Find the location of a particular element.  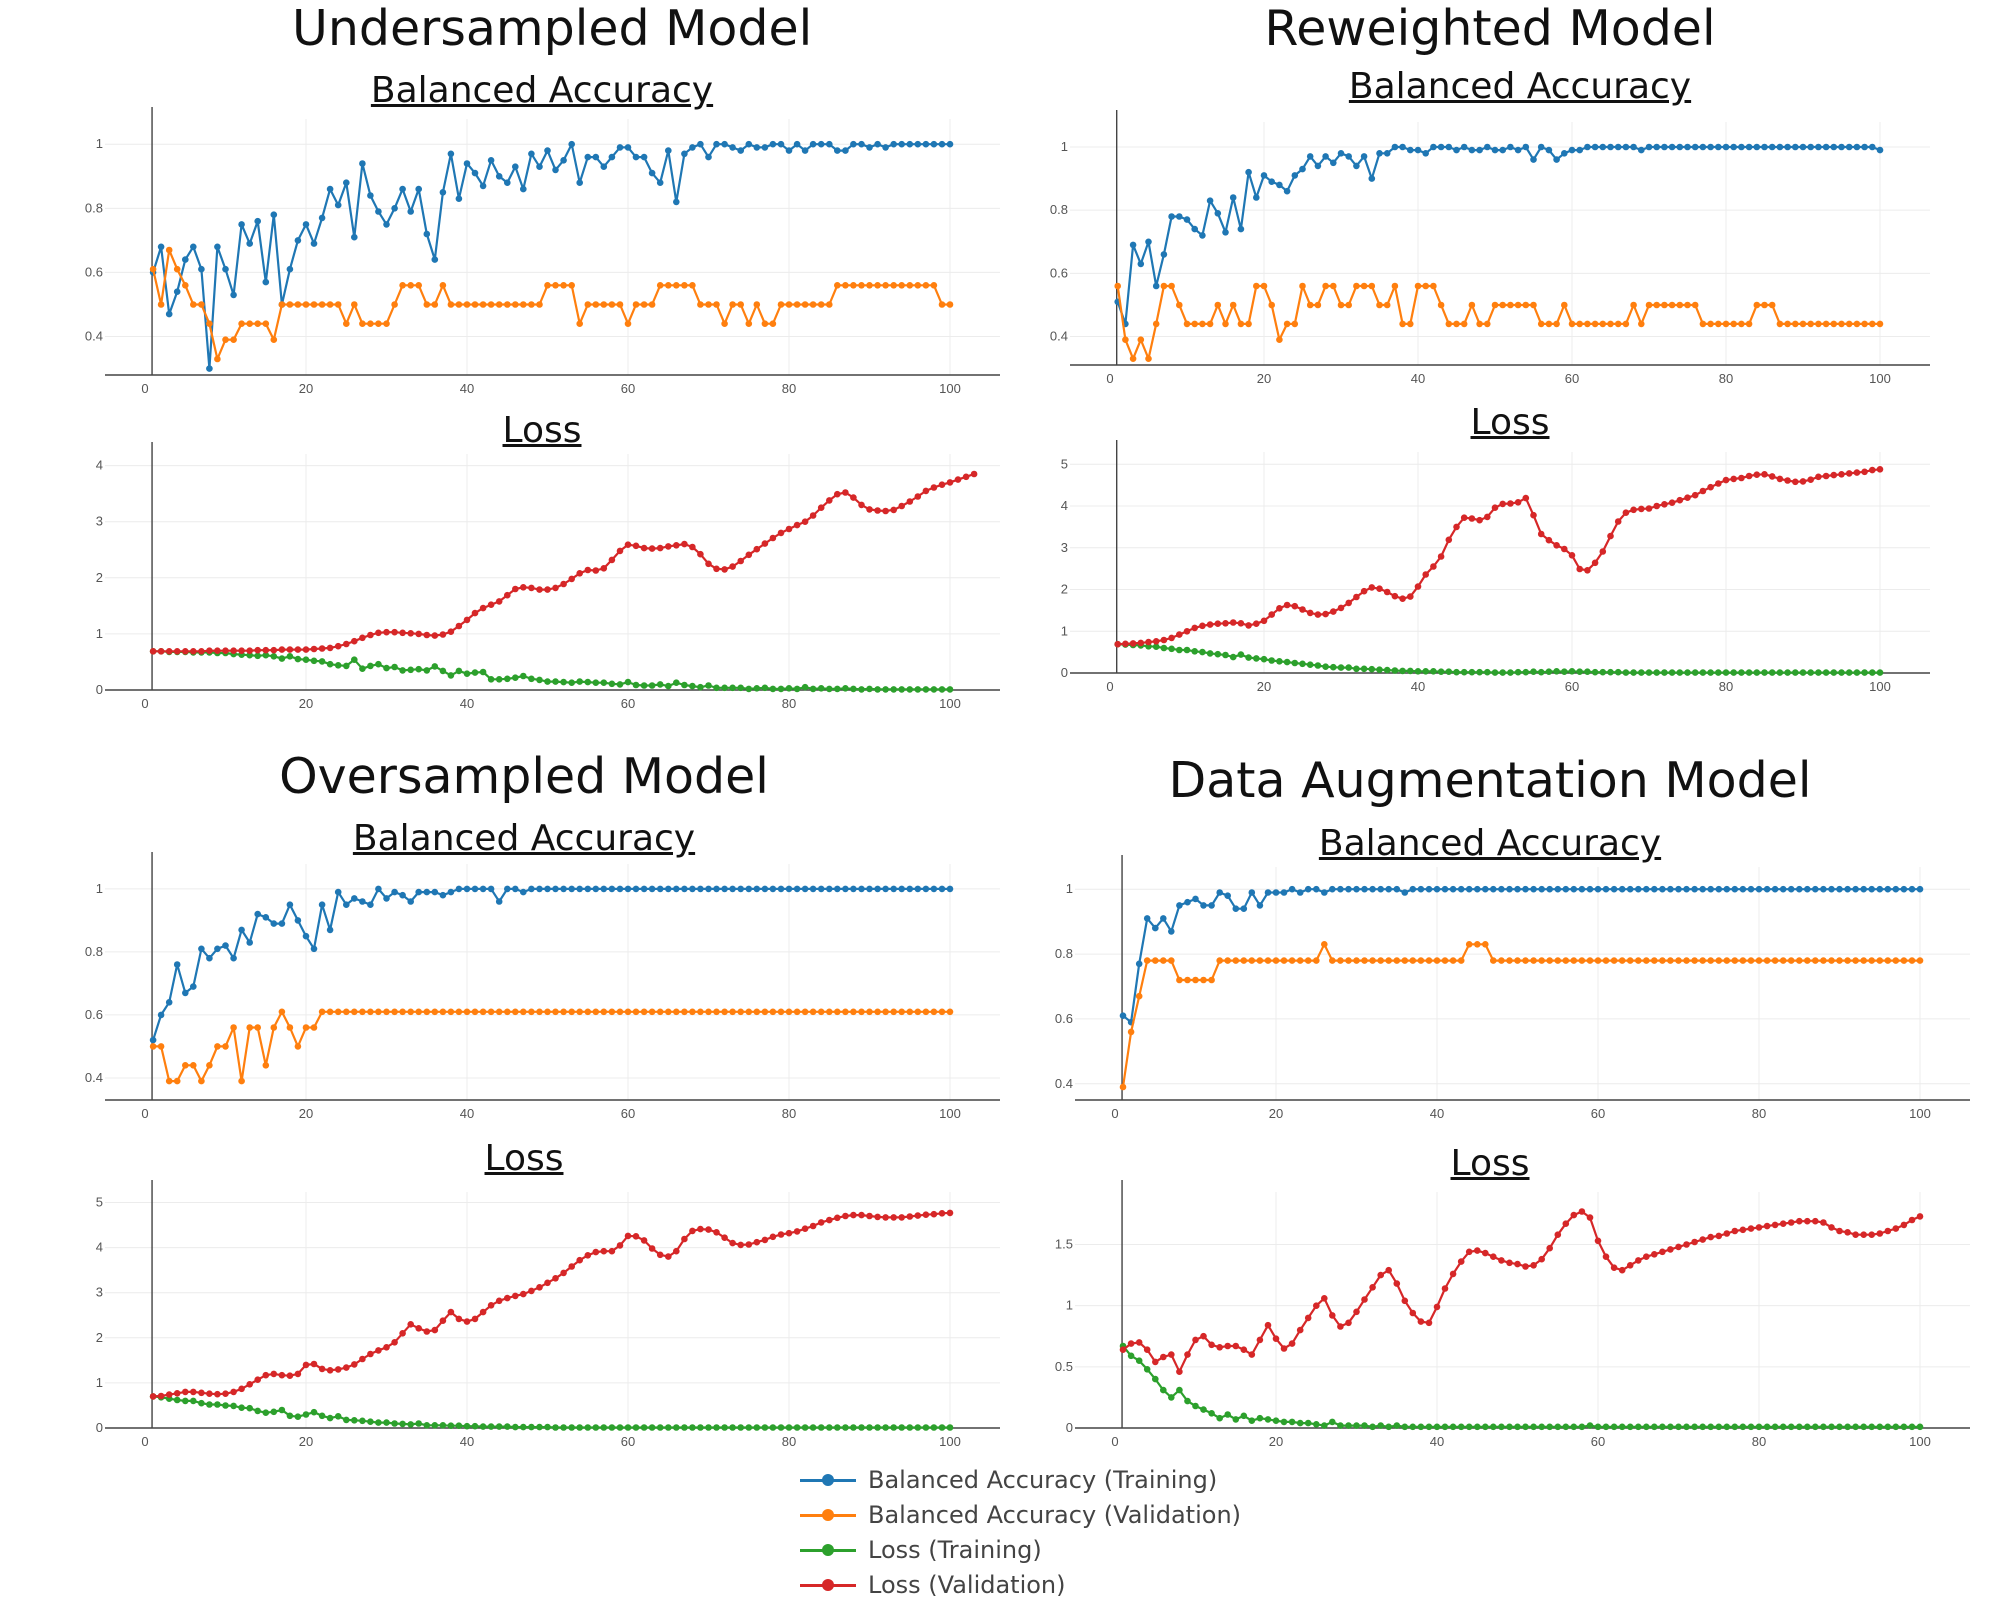

series-line is located at coordinates (551, 964).